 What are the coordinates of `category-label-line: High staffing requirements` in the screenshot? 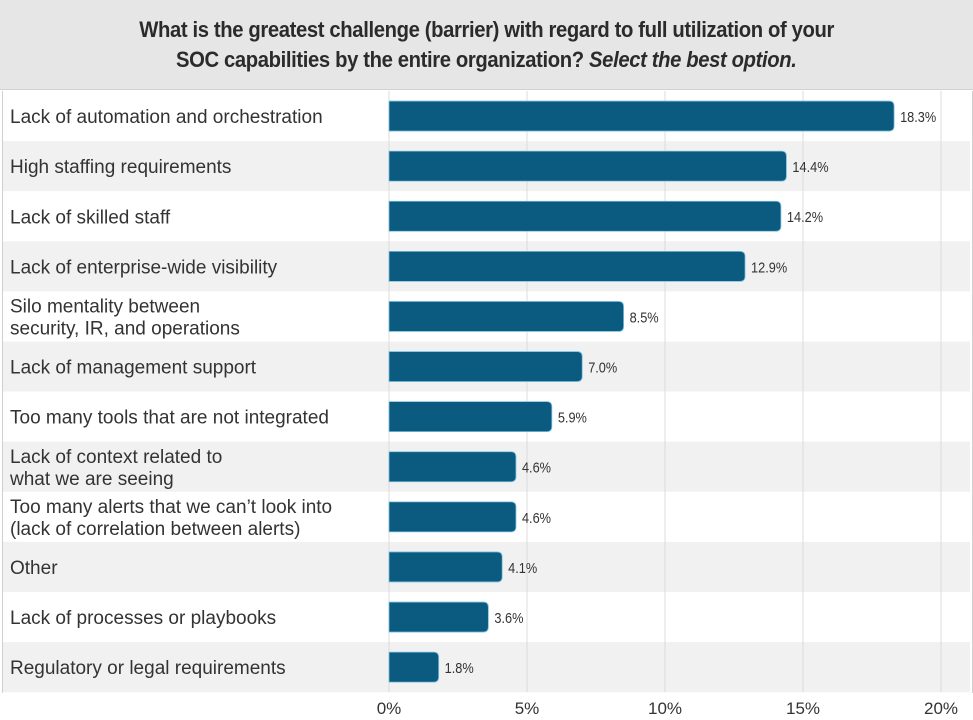 It's located at (120, 167).